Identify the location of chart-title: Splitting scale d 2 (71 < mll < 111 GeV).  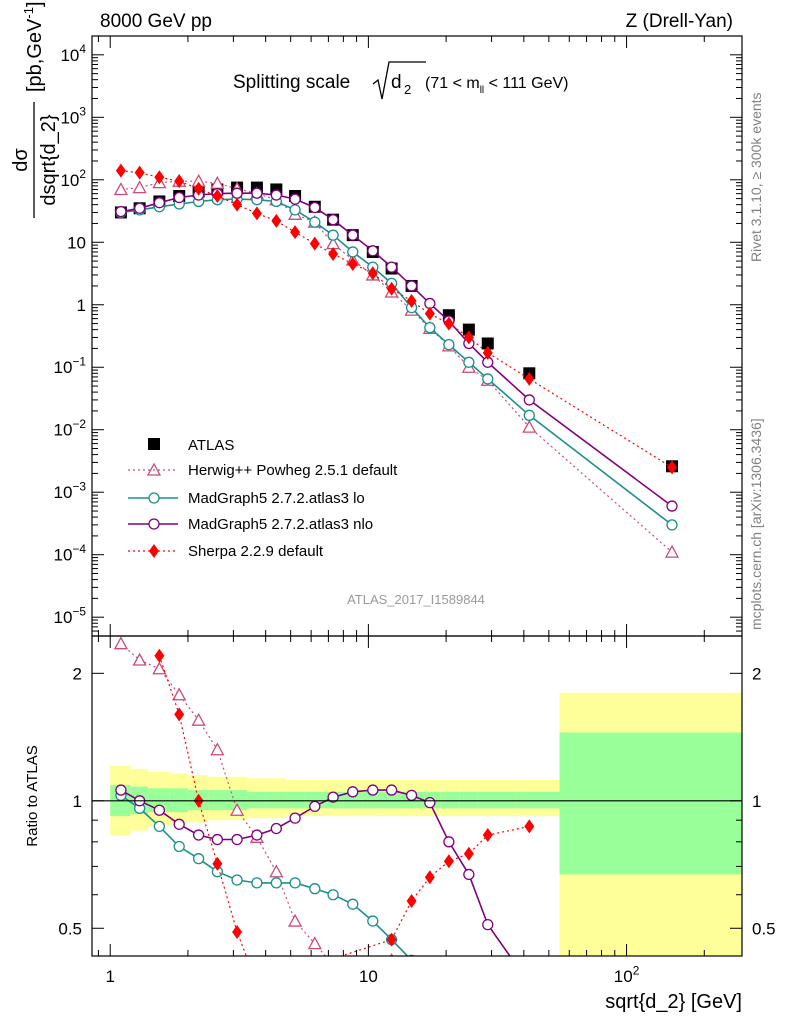
(400, 80).